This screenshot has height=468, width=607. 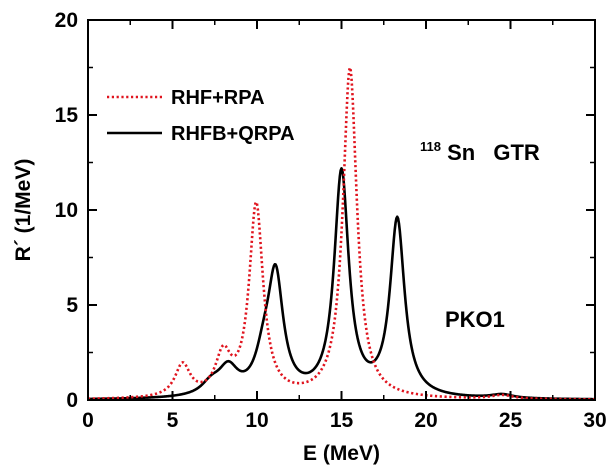 What do you see at coordinates (461, 152) in the screenshot?
I see `nucleus-symbol: Sn` at bounding box center [461, 152].